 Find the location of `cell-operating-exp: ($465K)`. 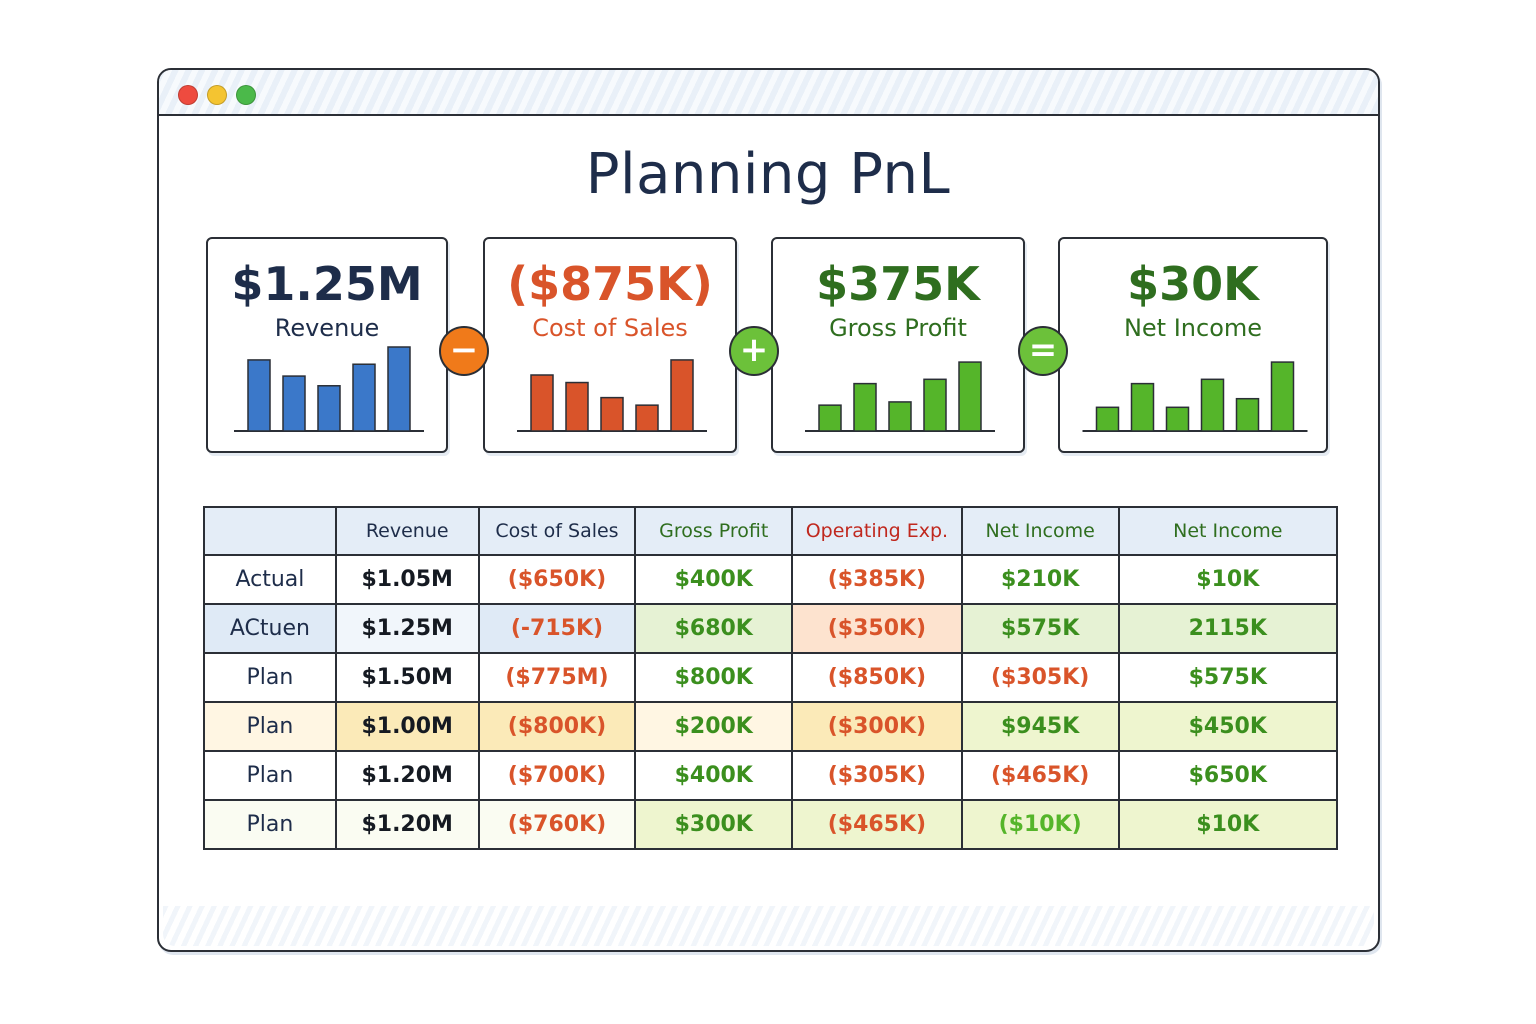

cell-operating-exp: ($465K) is located at coordinates (877, 824).